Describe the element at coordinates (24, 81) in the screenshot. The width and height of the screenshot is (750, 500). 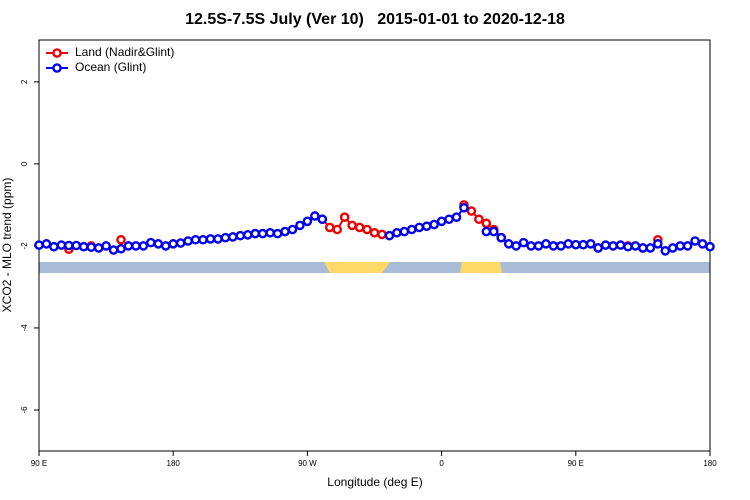
I see `y-tick-label: 2` at that location.